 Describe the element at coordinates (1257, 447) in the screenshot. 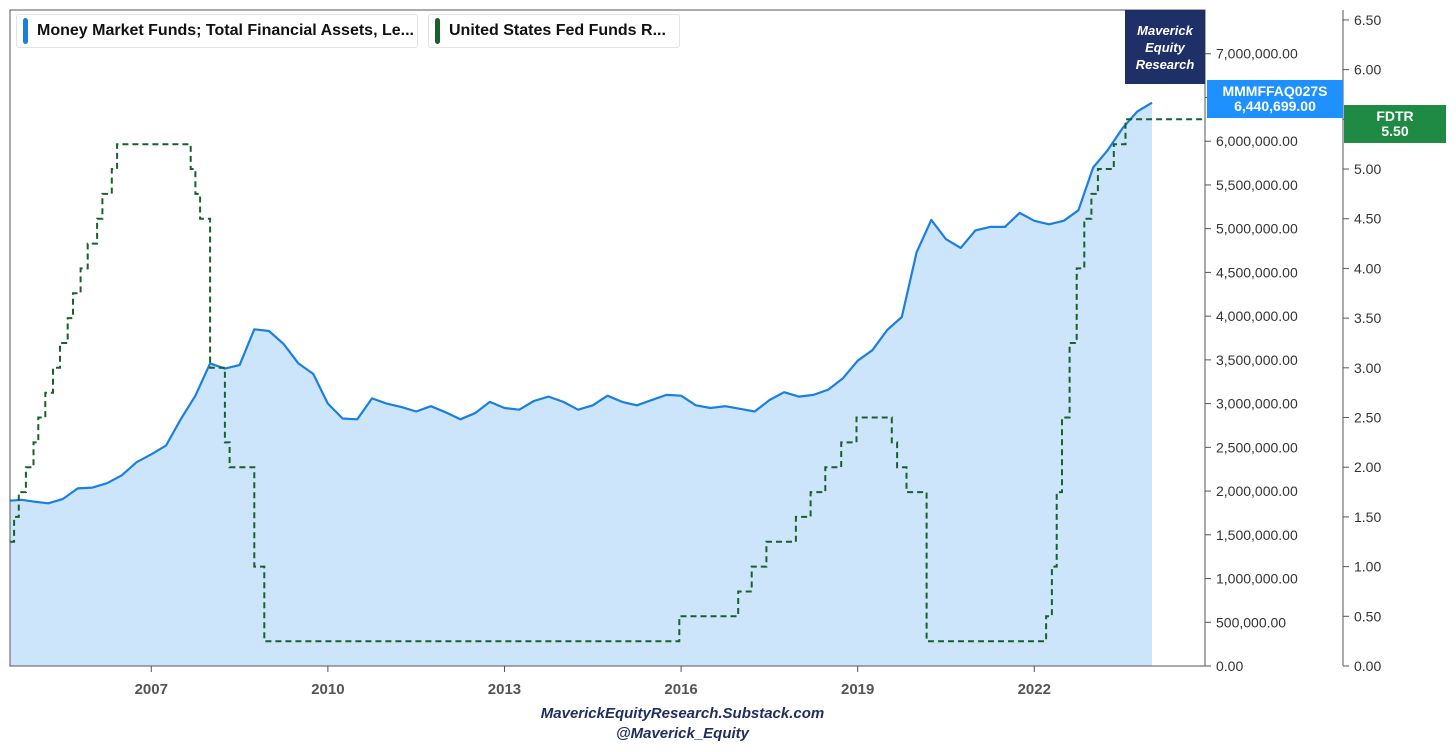

I see `left-tick-label: 2,500,000.00` at that location.